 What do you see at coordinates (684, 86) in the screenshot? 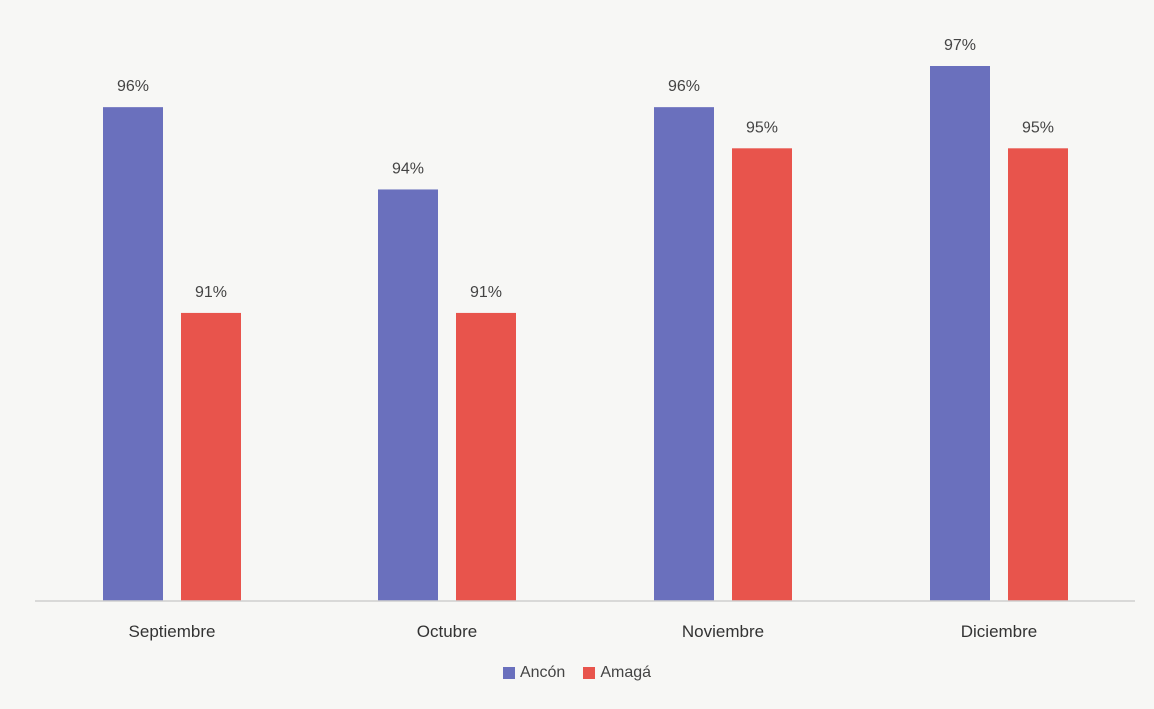
I see `data-label-noviembre-series-0: 96%` at bounding box center [684, 86].